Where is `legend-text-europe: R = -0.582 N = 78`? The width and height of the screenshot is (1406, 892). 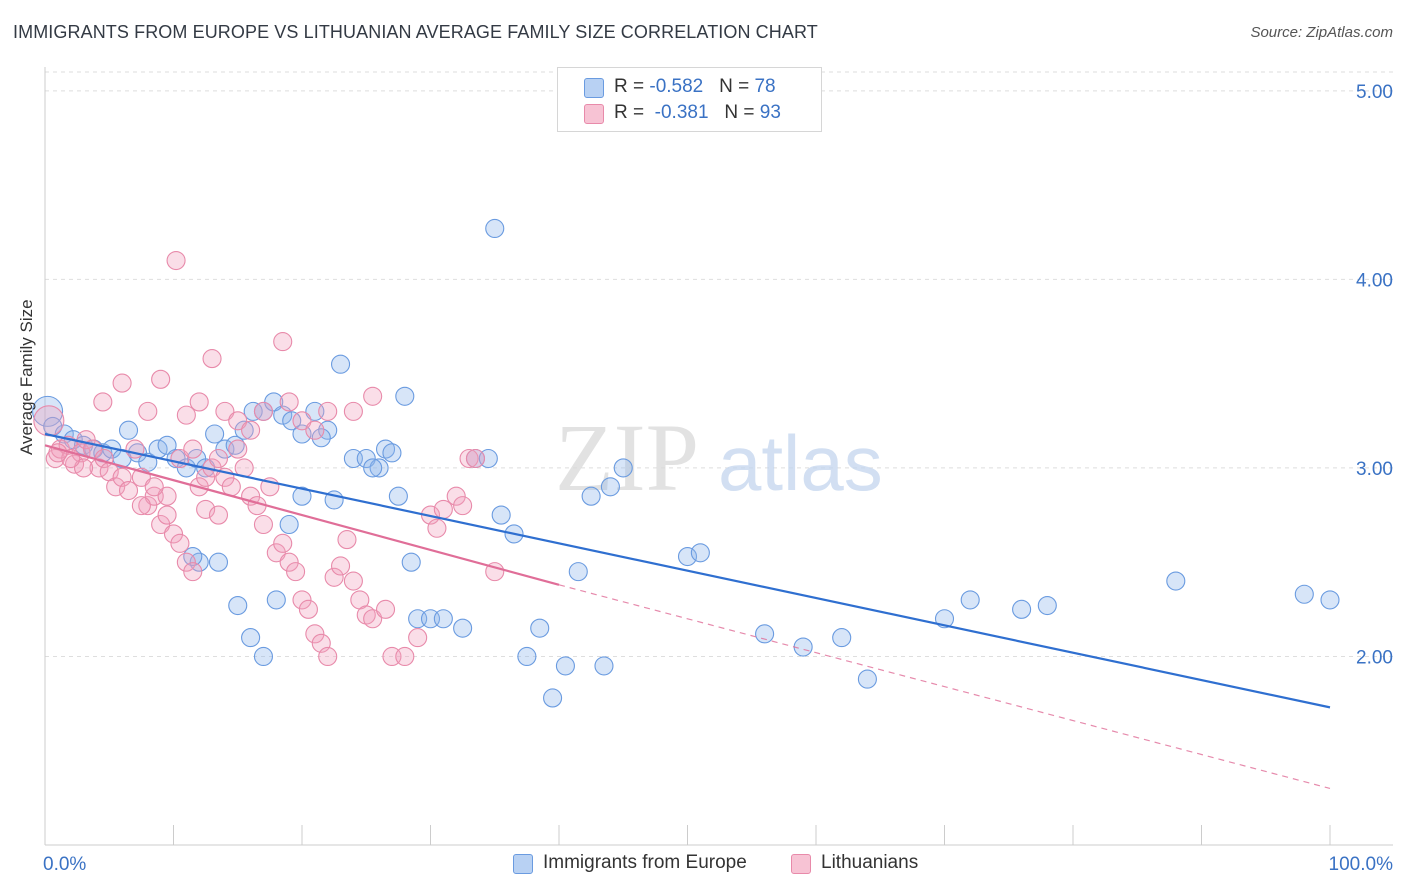 legend-text-europe: R = -0.582 N = 78 is located at coordinates (695, 87).